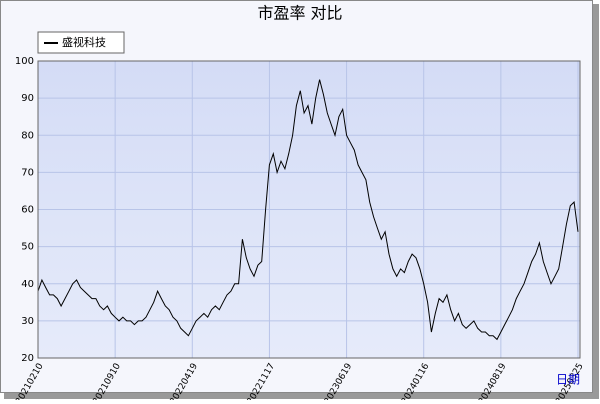 The height and width of the screenshot is (404, 600). What do you see at coordinates (568, 380) in the screenshot?
I see `x-axis-label: 日期` at bounding box center [568, 380].